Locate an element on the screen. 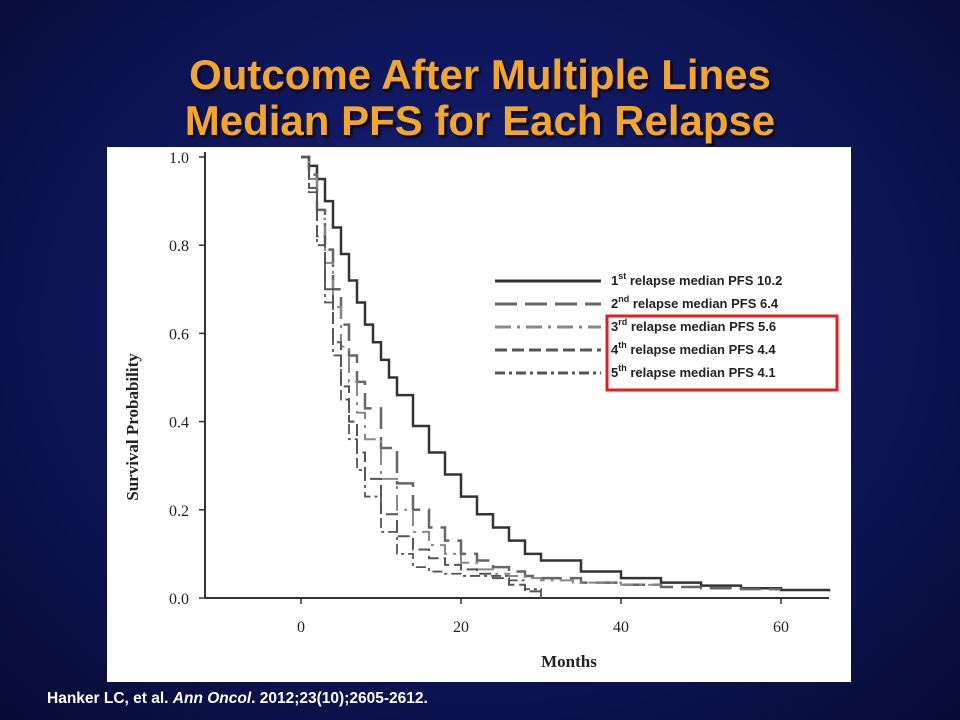 Image resolution: width=960 pixels, height=720 pixels. y-tick-label: 0.8 is located at coordinates (179, 246).